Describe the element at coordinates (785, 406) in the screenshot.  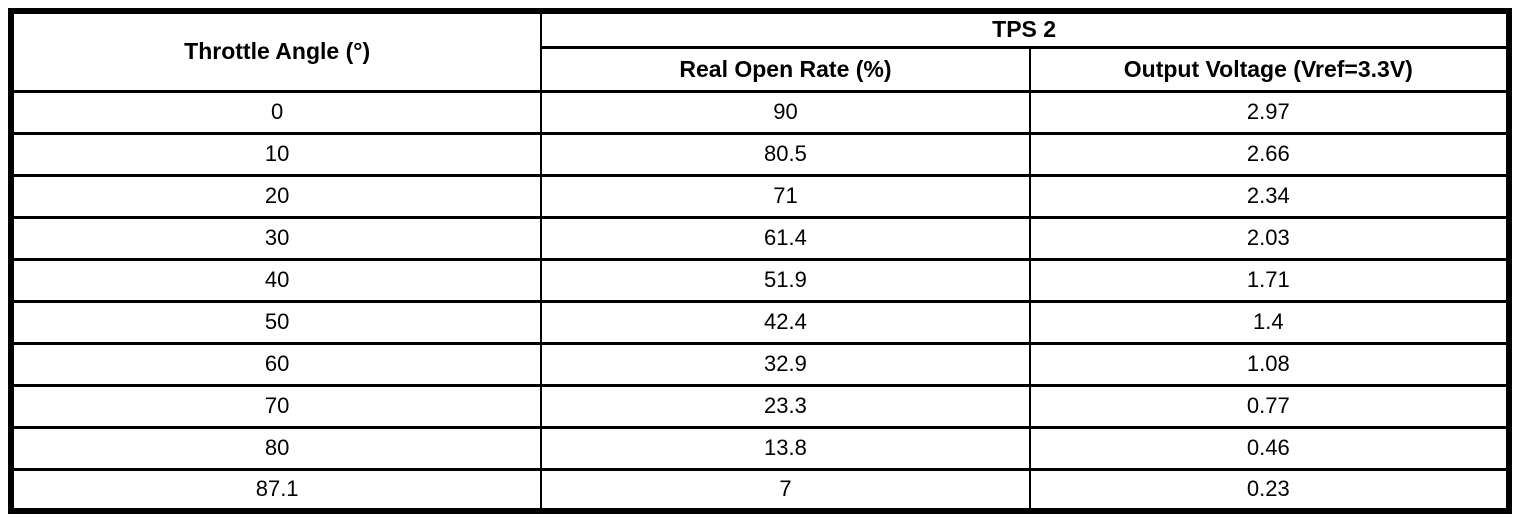
I see `table-cell: 23.3` at that location.